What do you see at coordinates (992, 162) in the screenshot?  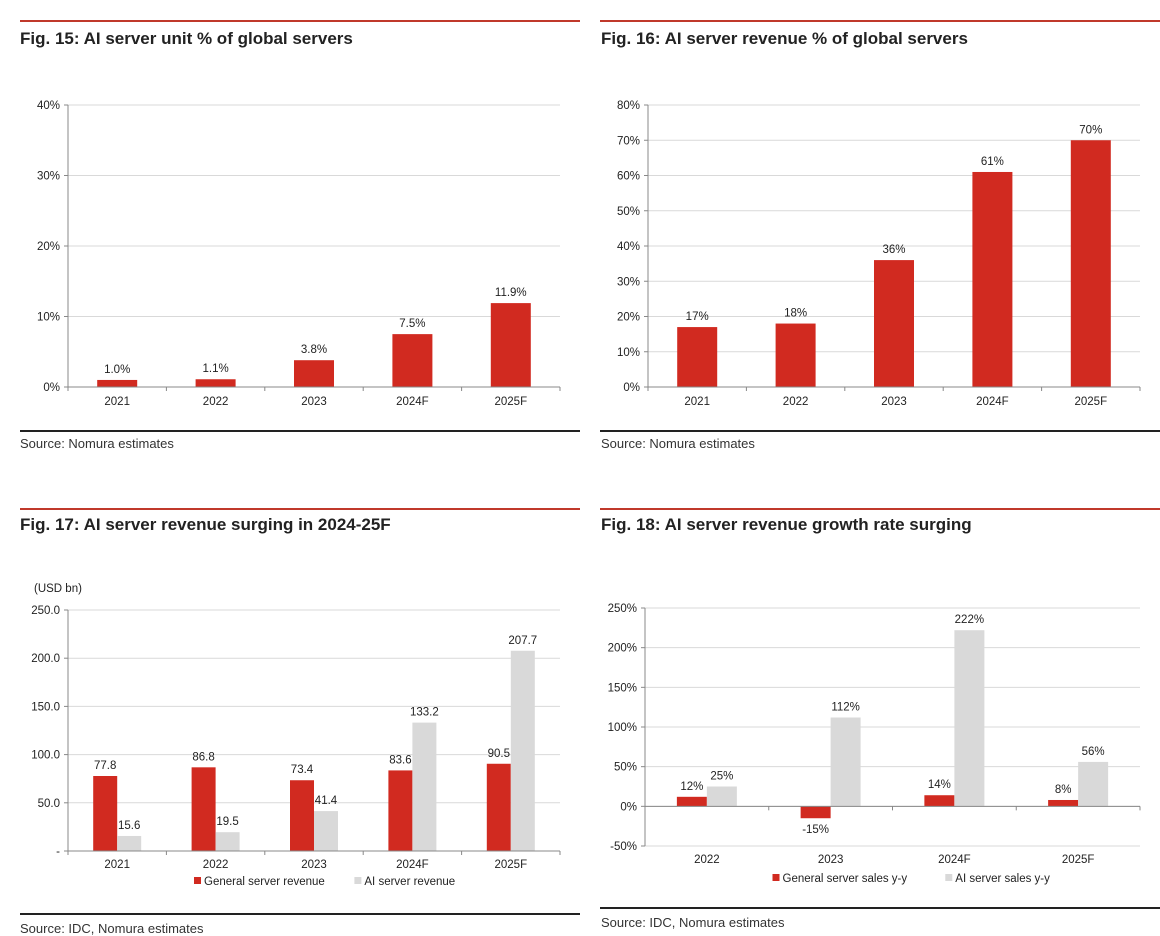 I see `data-label: 61%` at bounding box center [992, 162].